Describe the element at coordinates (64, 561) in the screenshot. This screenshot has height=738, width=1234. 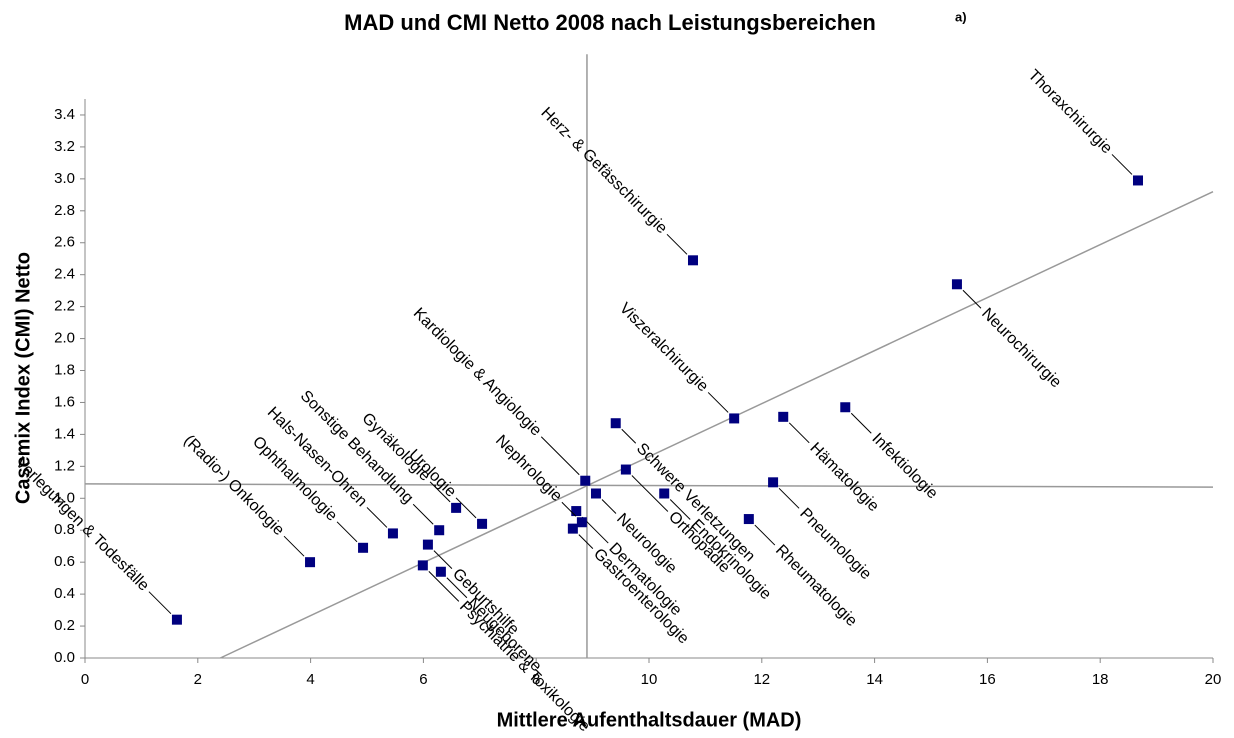
I see `y-tick-label: 0.6` at that location.